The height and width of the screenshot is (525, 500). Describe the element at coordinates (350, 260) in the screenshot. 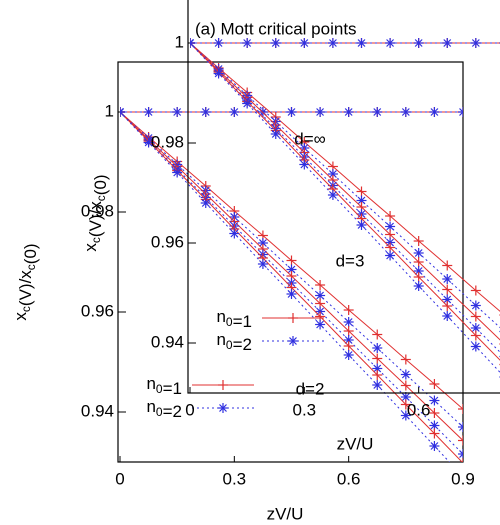

I see `annotation: d=3` at that location.